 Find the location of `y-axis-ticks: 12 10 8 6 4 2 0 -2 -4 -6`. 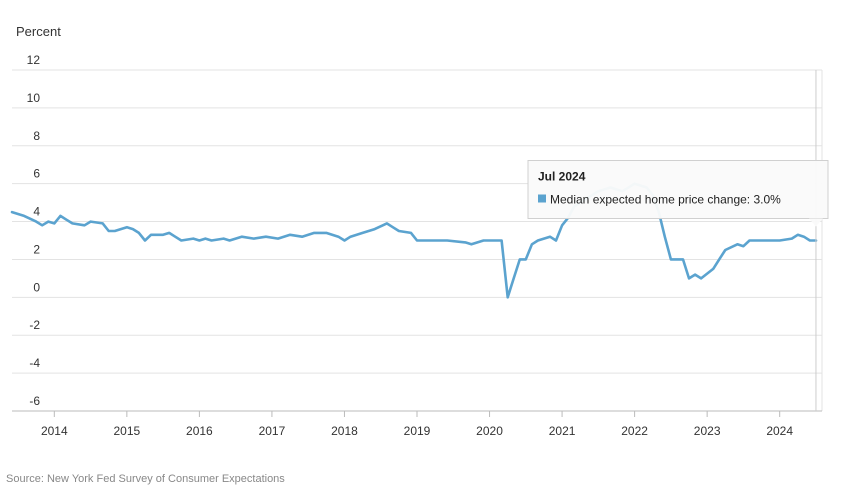

y-axis-ticks: 12 10 8 6 4 2 0 -2 -4 -6 is located at coordinates (34, 230).